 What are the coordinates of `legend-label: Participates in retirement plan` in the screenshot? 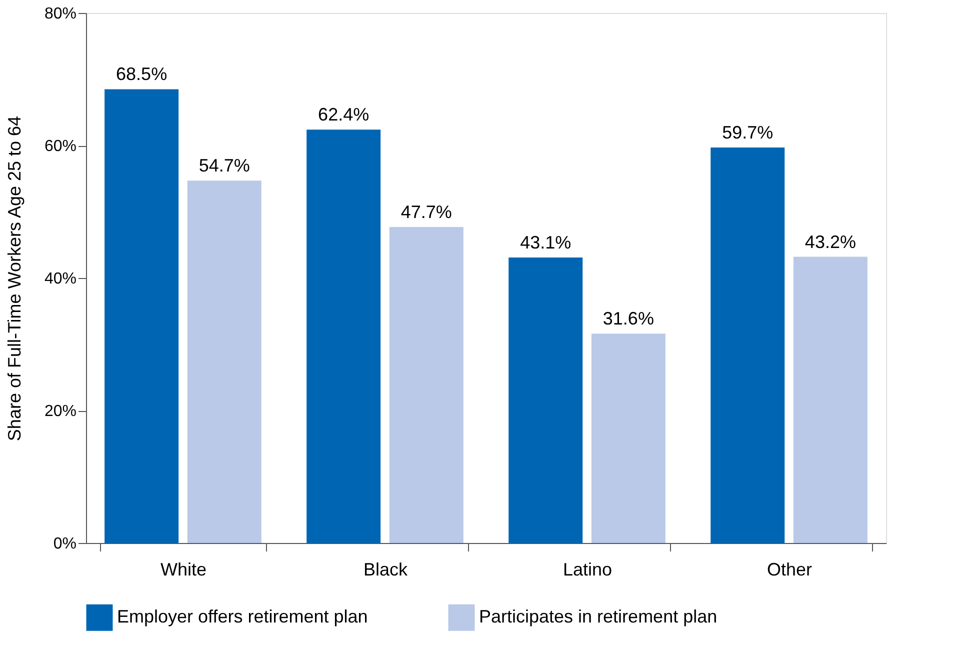 It's located at (598, 616).